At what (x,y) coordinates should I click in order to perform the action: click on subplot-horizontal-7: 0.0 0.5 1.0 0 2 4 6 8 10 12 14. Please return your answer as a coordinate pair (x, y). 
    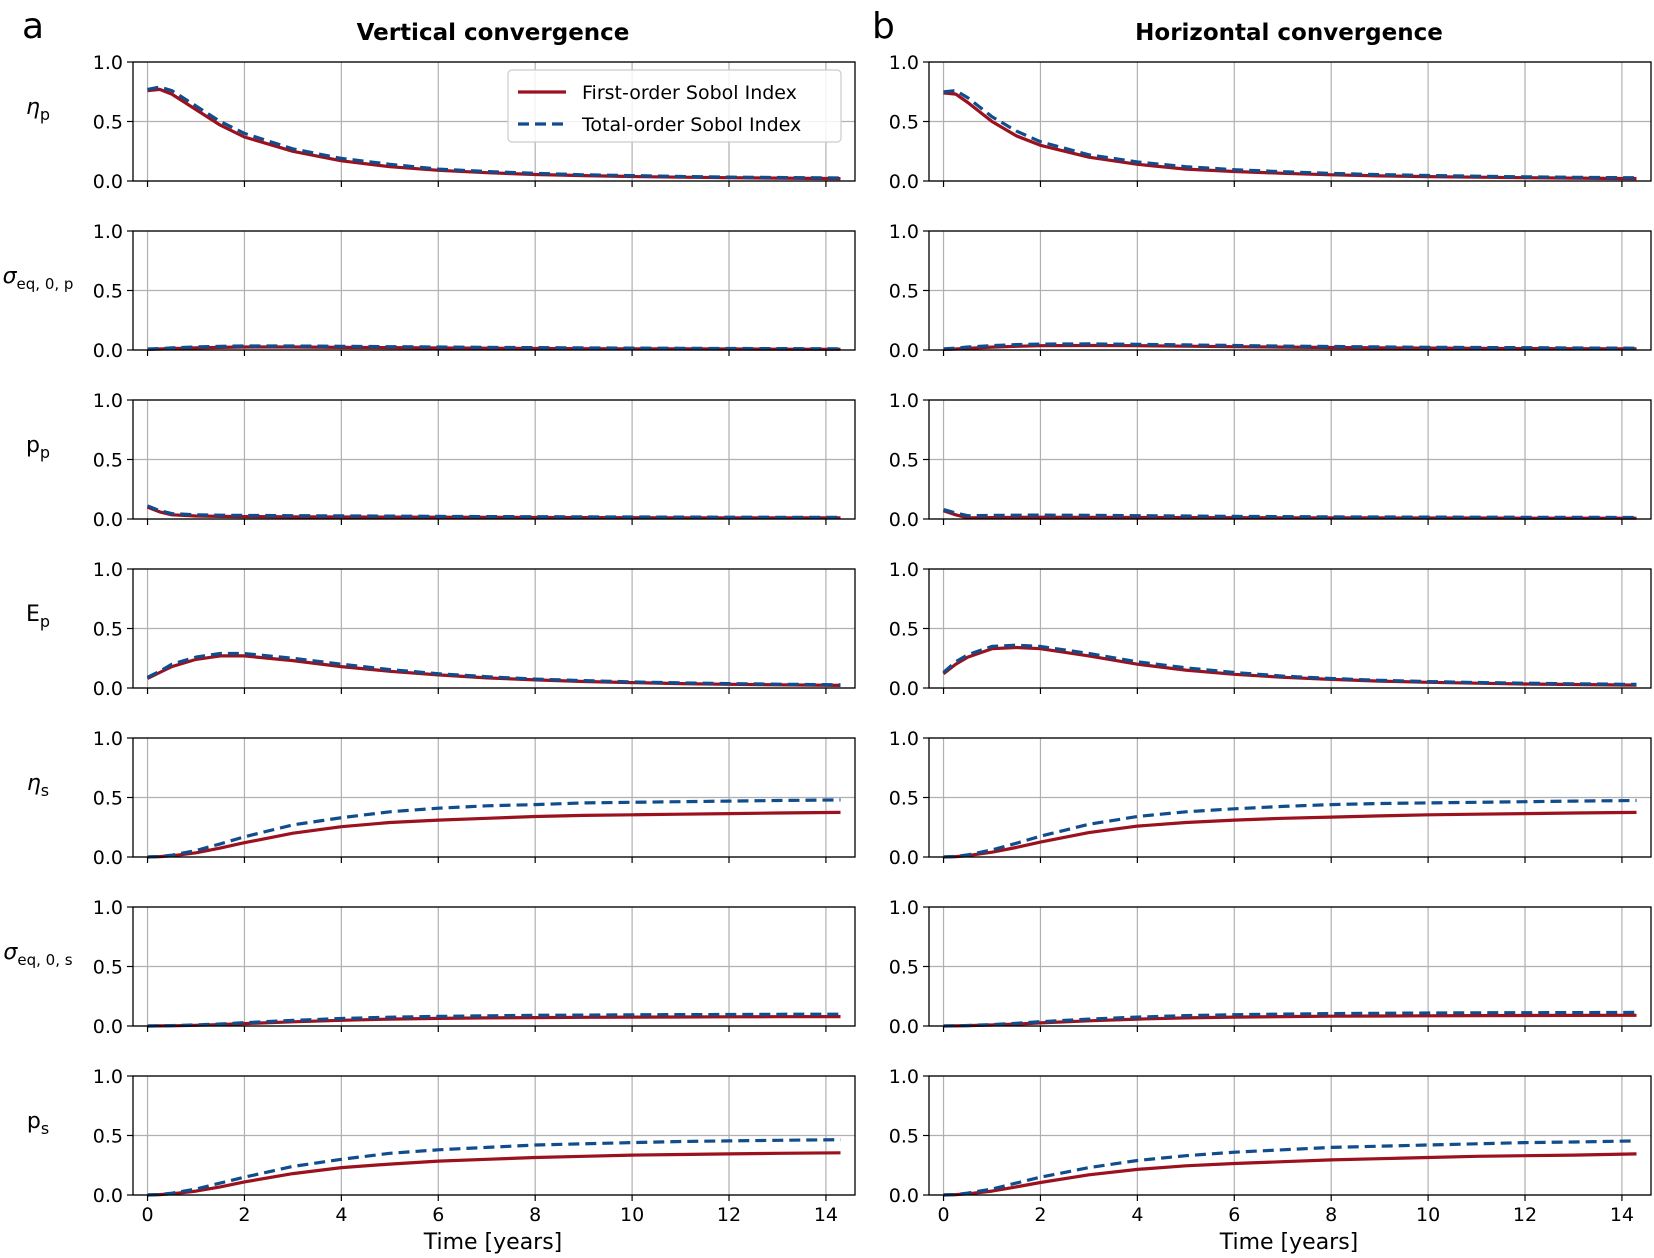
    Looking at the image, I should click on (1270, 1146).